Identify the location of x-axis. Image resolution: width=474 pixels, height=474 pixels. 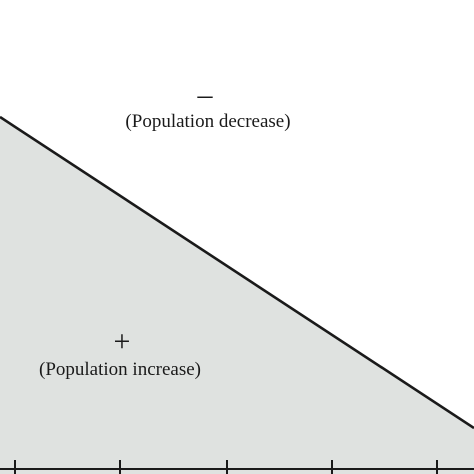
(237, 467).